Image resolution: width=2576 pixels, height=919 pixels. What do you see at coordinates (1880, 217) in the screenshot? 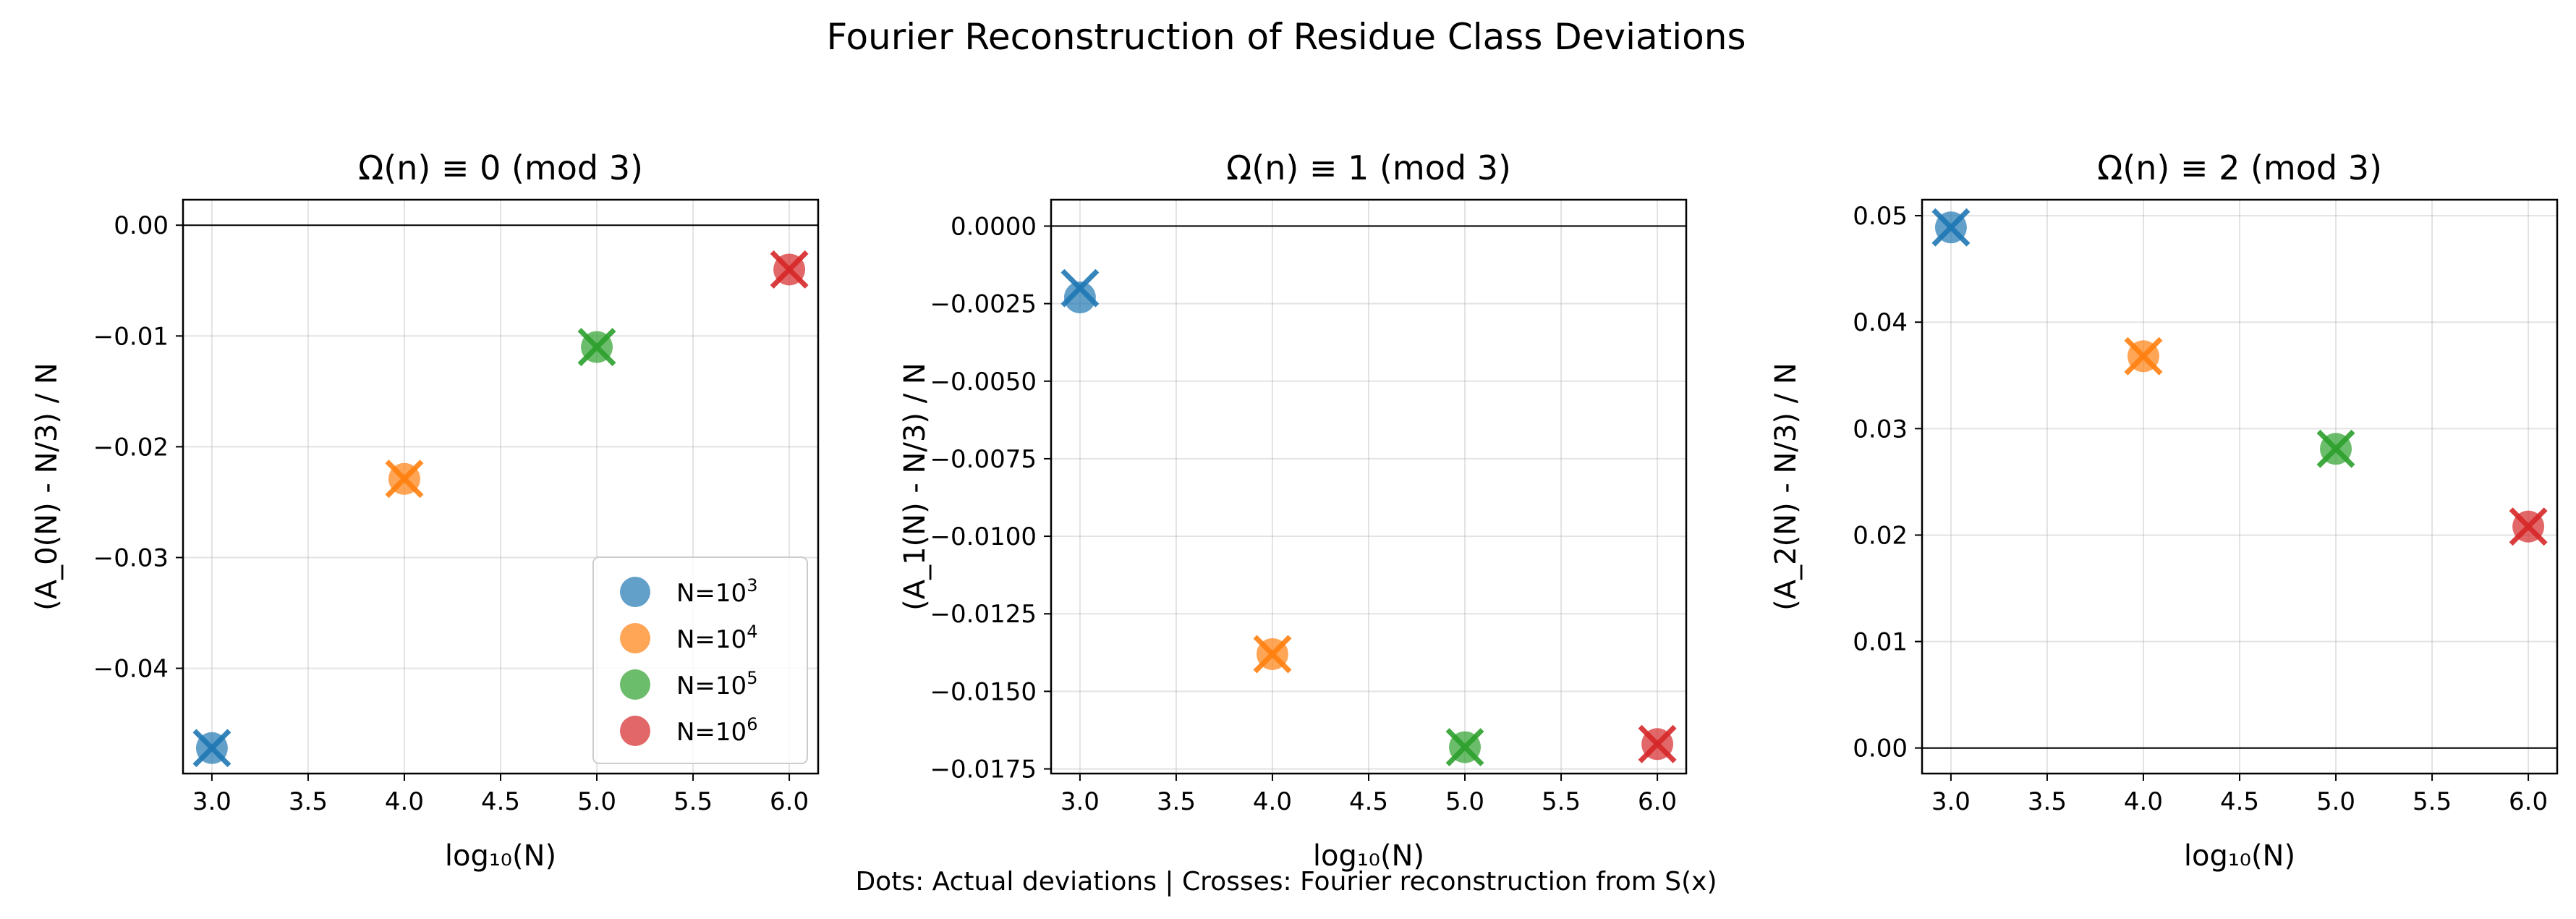
I see `y-tick-label: 0.05` at bounding box center [1880, 217].